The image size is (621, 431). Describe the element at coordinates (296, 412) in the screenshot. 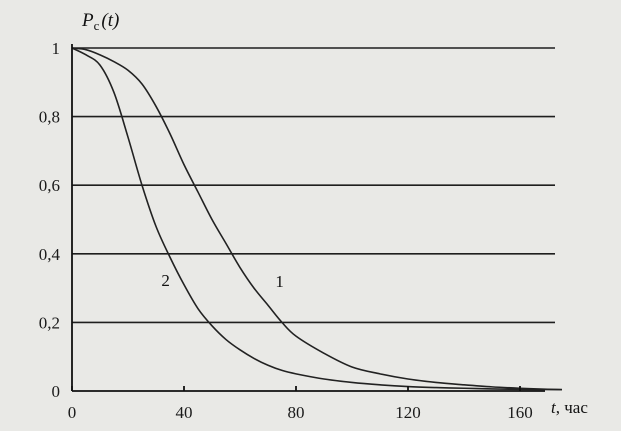

I see `x-tick-label: 80` at that location.